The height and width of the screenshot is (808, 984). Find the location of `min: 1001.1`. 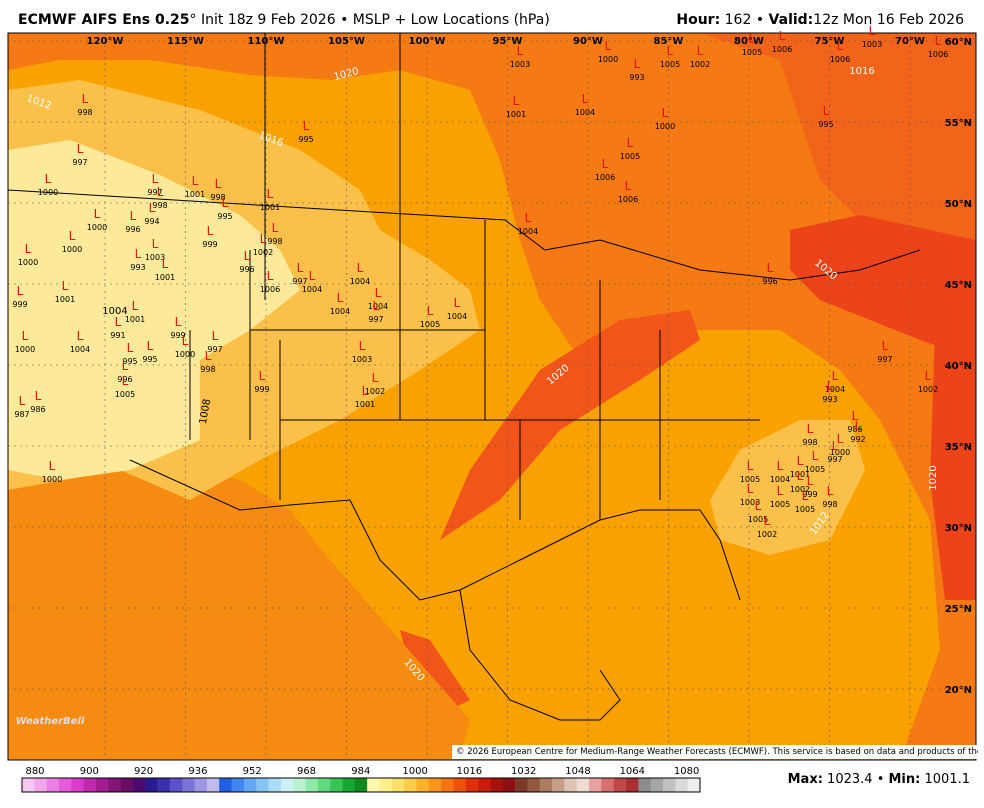

min: 1001.1 is located at coordinates (947, 779).